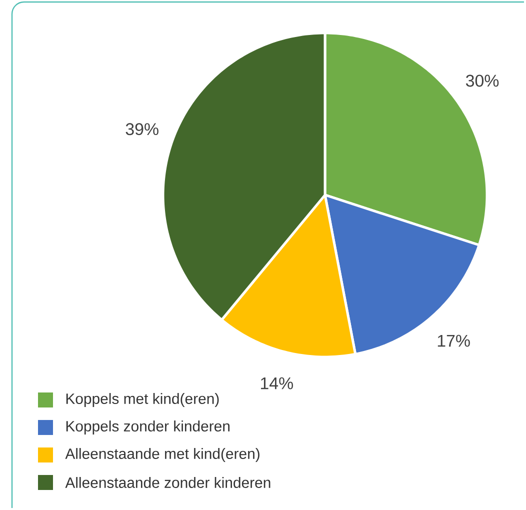 The width and height of the screenshot is (526, 510). What do you see at coordinates (142, 400) in the screenshot?
I see `legend-label: Koppels met kind(eren)` at bounding box center [142, 400].